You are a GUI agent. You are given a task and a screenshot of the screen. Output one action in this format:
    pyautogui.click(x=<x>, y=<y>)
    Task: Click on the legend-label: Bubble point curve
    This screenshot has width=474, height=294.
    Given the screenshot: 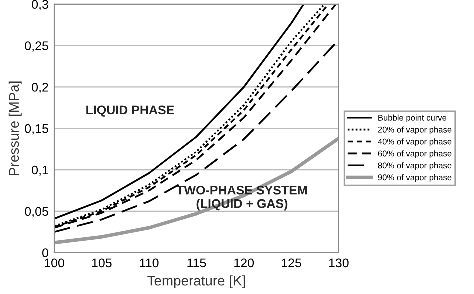 What is the action you would take?
    pyautogui.click(x=412, y=118)
    